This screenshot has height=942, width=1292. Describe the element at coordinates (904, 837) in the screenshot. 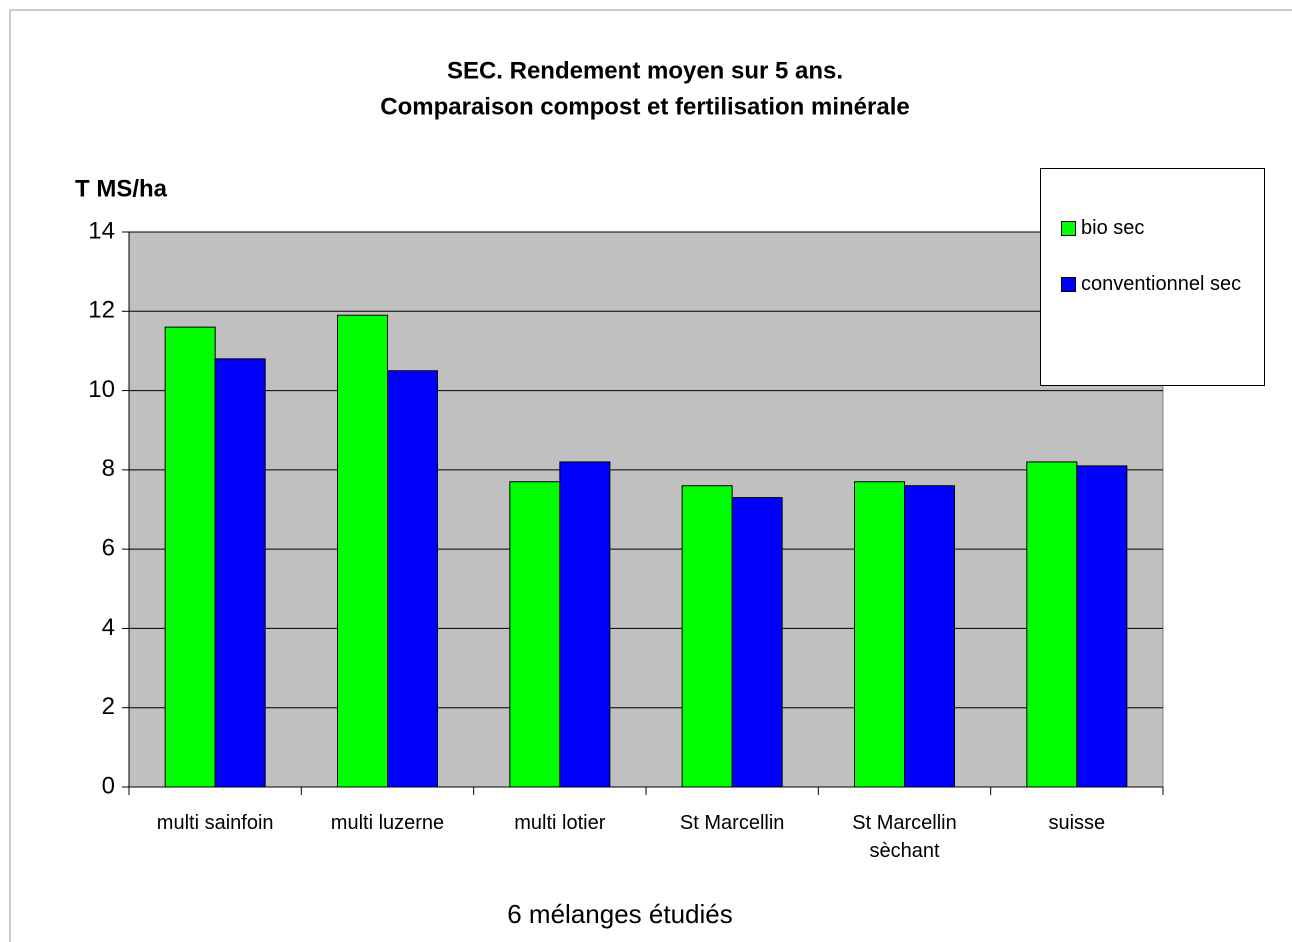

I see `x-tick-label: St Marcellin sèchant` at that location.